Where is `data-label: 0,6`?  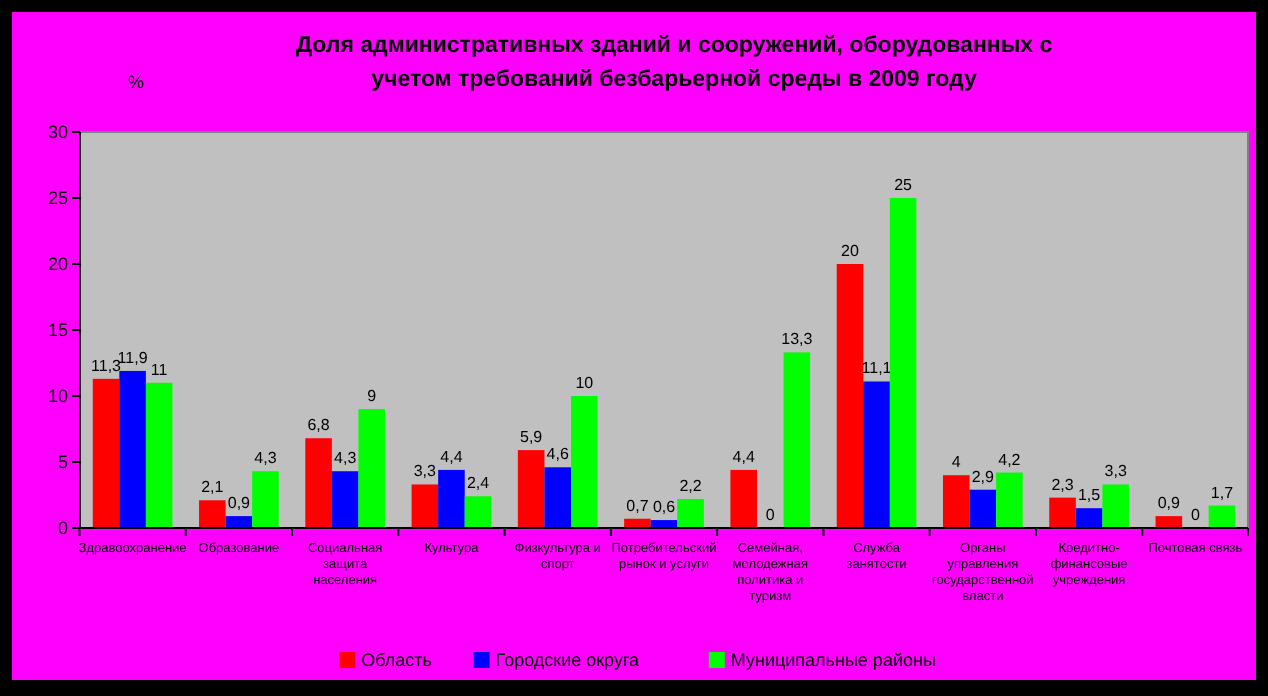 data-label: 0,6 is located at coordinates (664, 507).